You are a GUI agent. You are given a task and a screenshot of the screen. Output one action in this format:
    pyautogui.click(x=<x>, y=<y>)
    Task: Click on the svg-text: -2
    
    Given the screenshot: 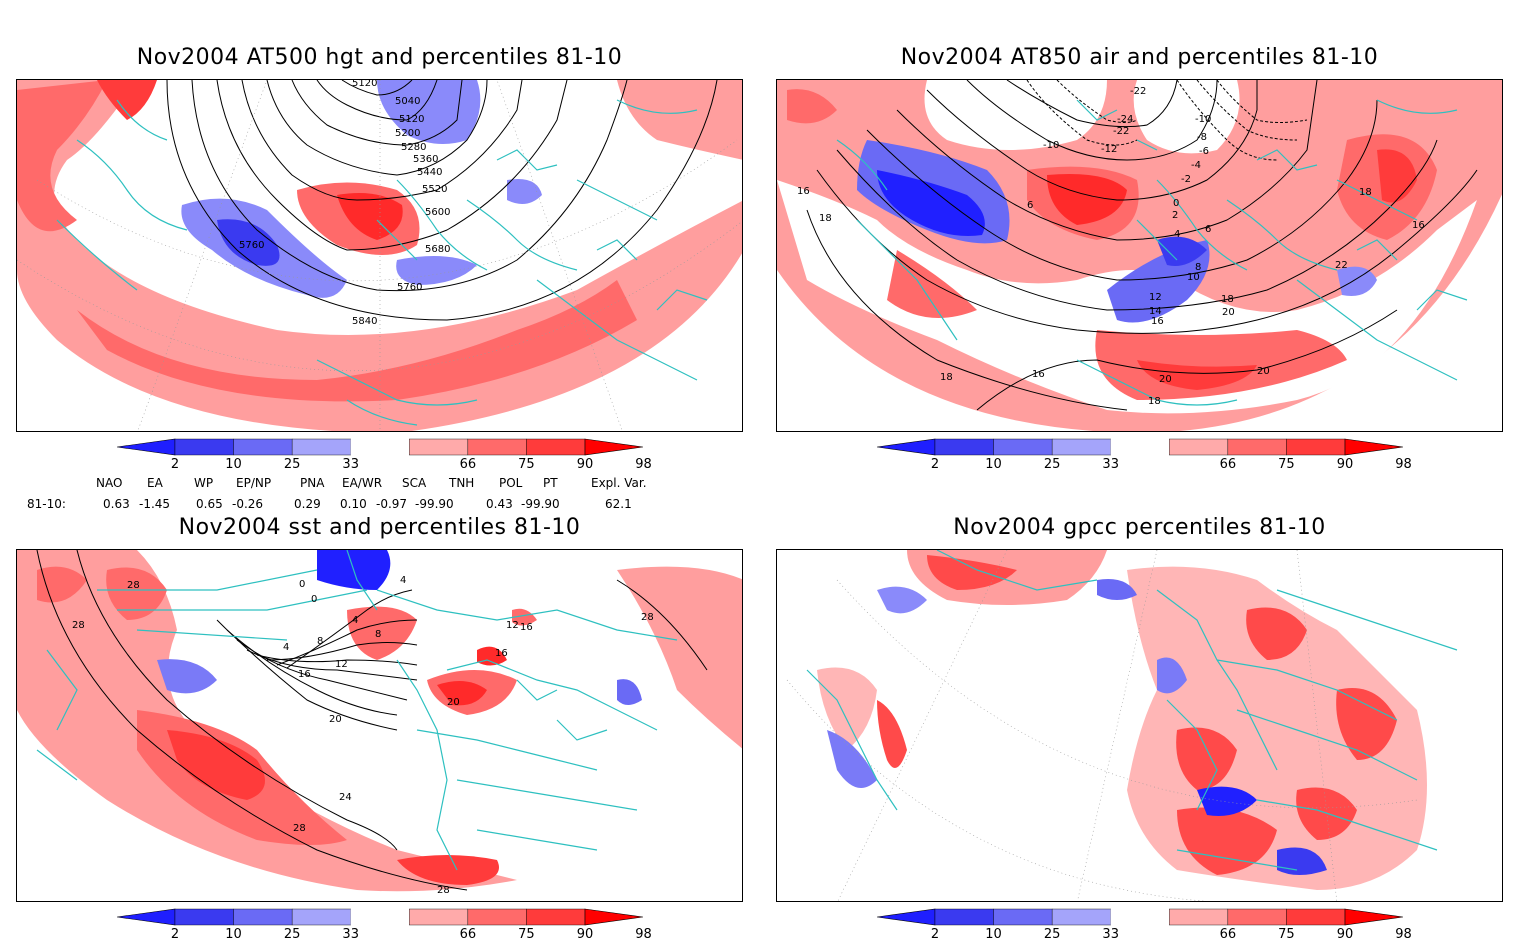 What is the action you would take?
    pyautogui.click(x=1186, y=179)
    